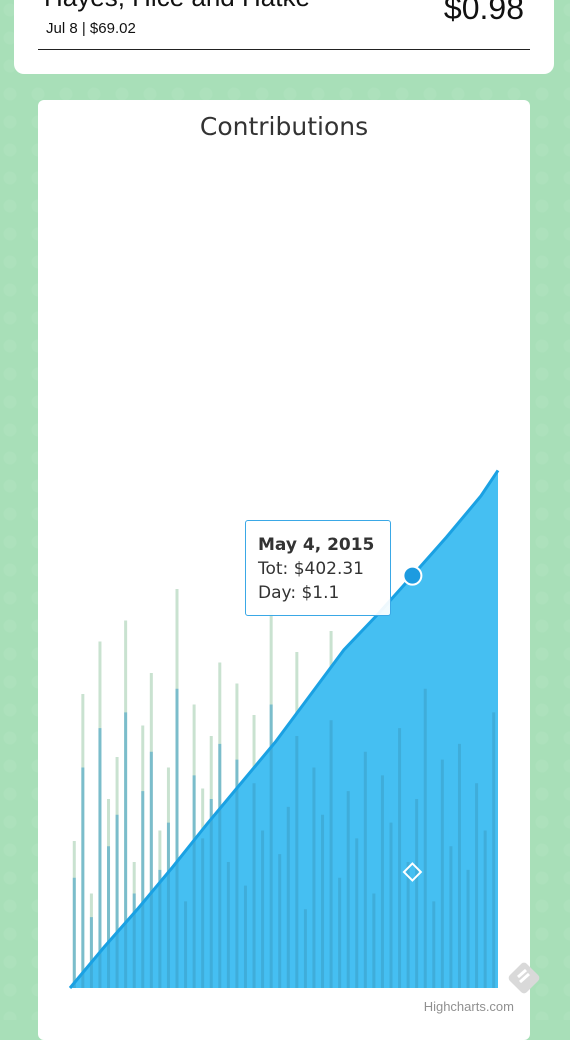 The image size is (570, 1040). I want to click on tooltip-date: May 4, 2015, so click(316, 545).